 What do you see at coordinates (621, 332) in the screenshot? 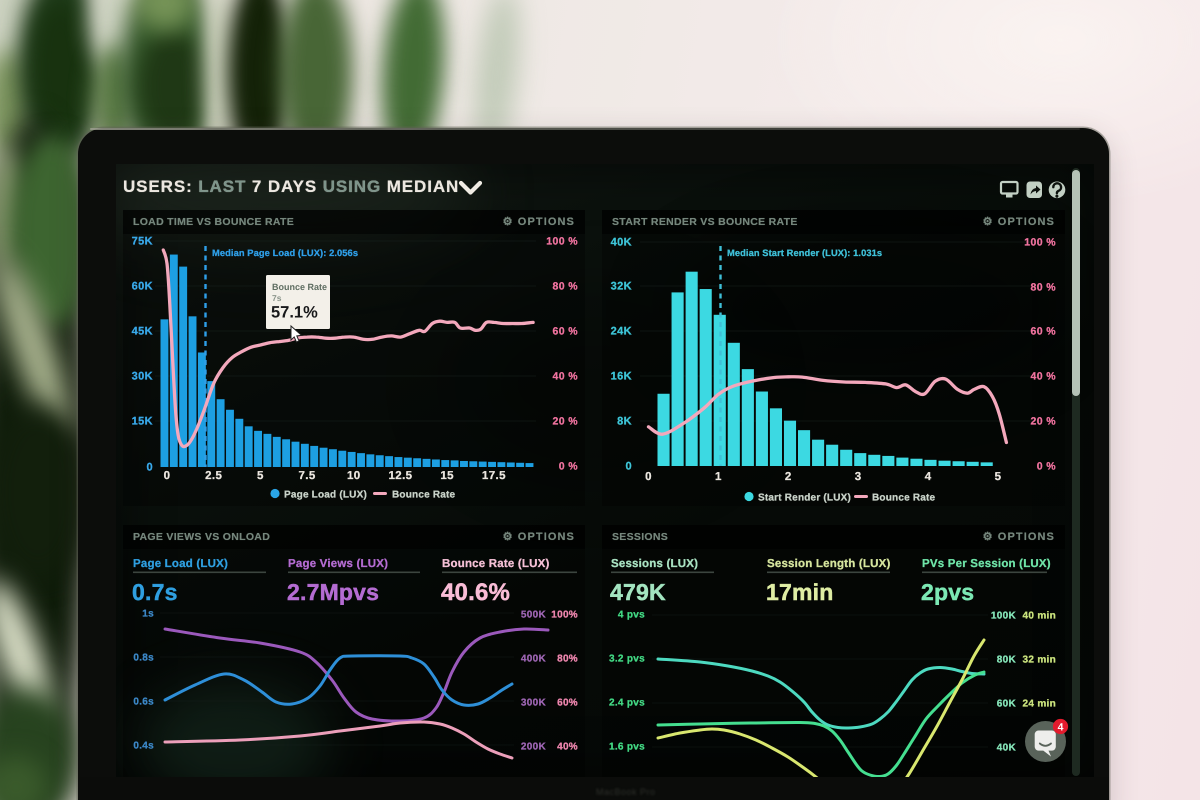
I see `svg-text: 24K` at bounding box center [621, 332].